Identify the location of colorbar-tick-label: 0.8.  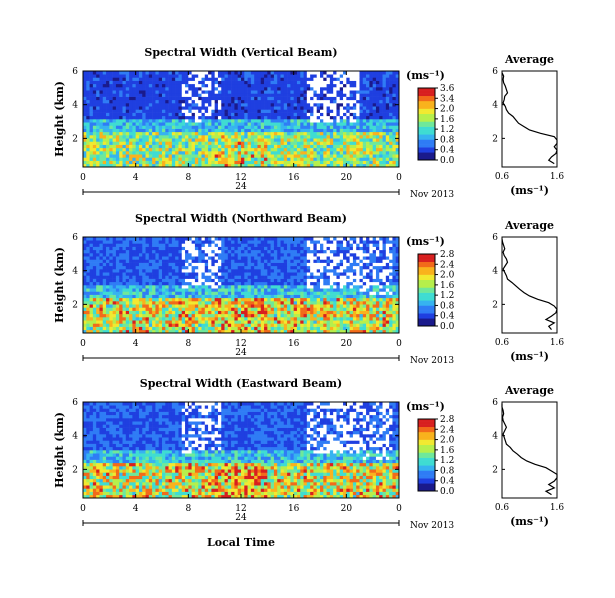
(447, 140).